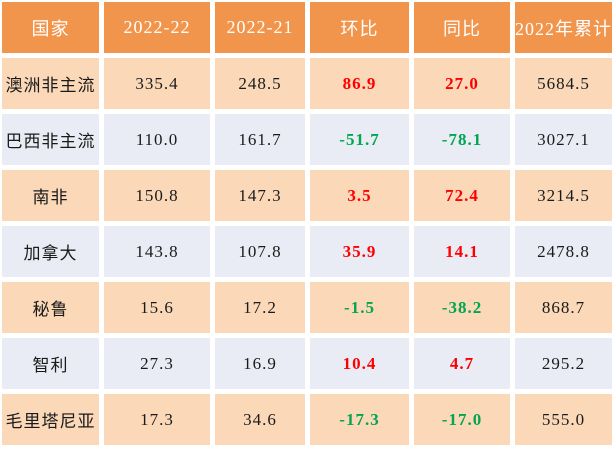  I want to click on column-header-cumulative: 2022年累计, so click(563, 27).